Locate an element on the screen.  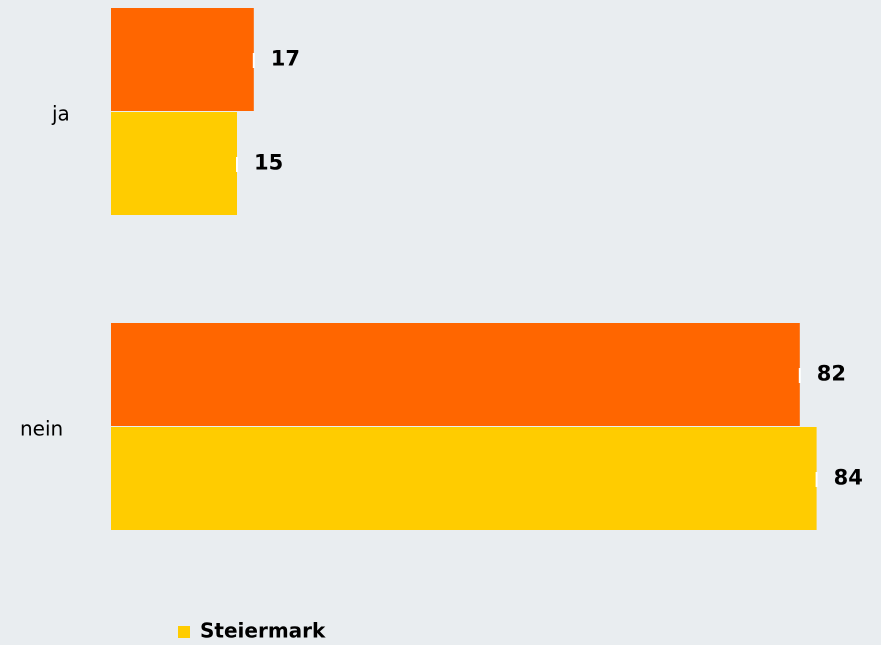
legend-swatch is located at coordinates (184, 632).